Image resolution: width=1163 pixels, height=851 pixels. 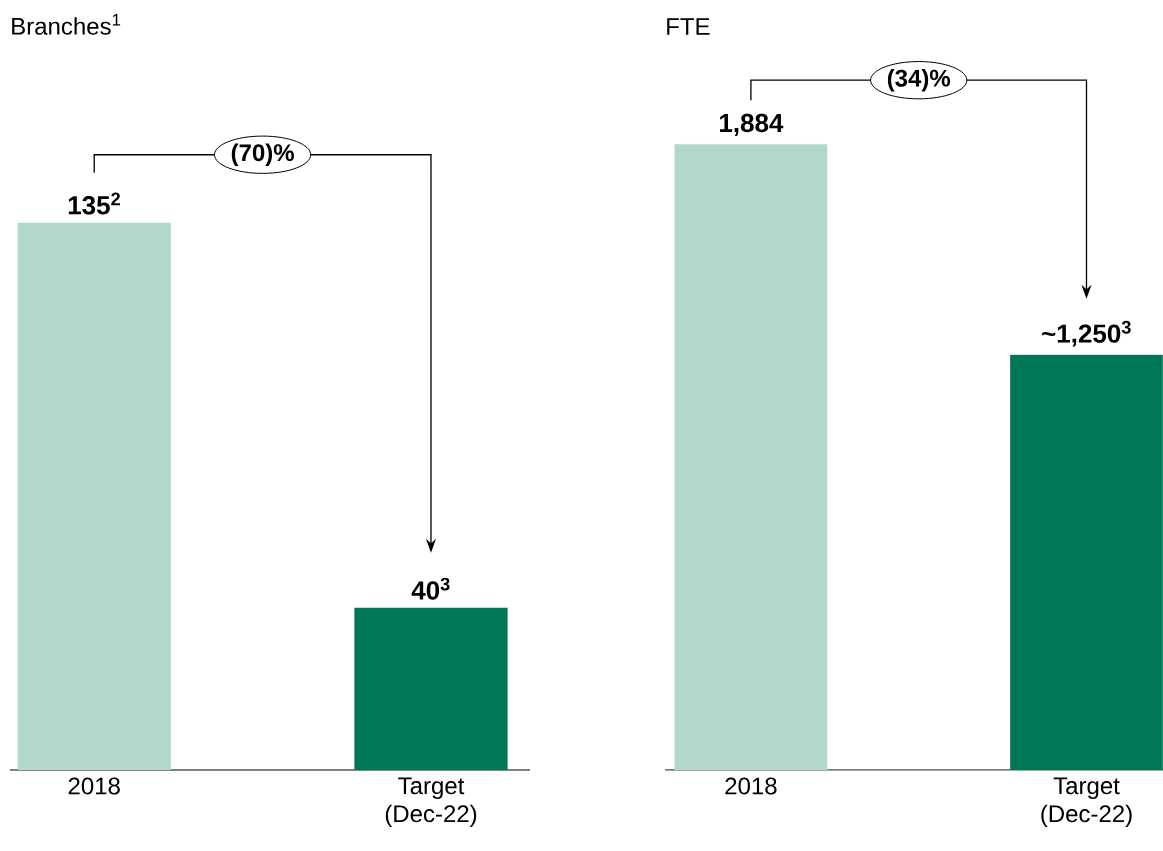 I want to click on chart-title: Branches$^{1}$, so click(x=66, y=24).